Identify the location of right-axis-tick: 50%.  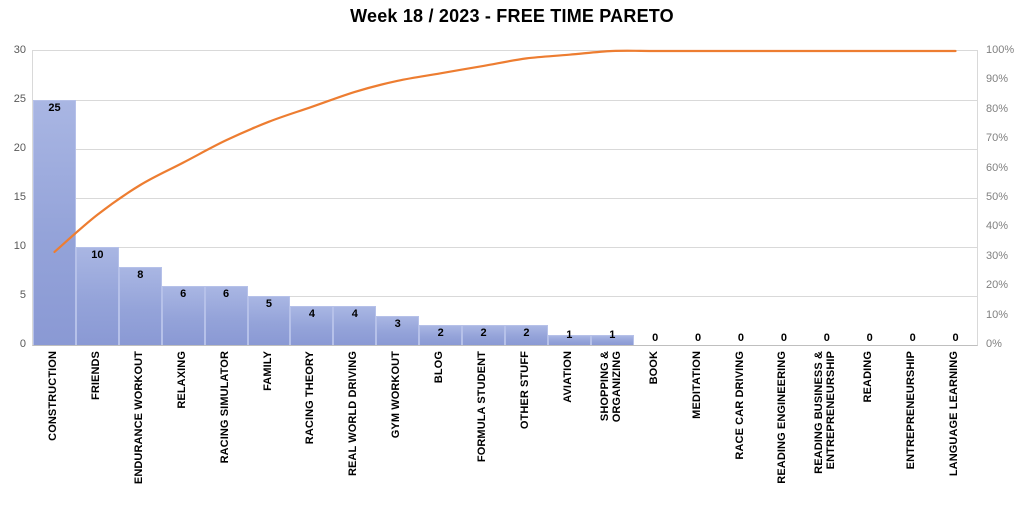
(997, 197).